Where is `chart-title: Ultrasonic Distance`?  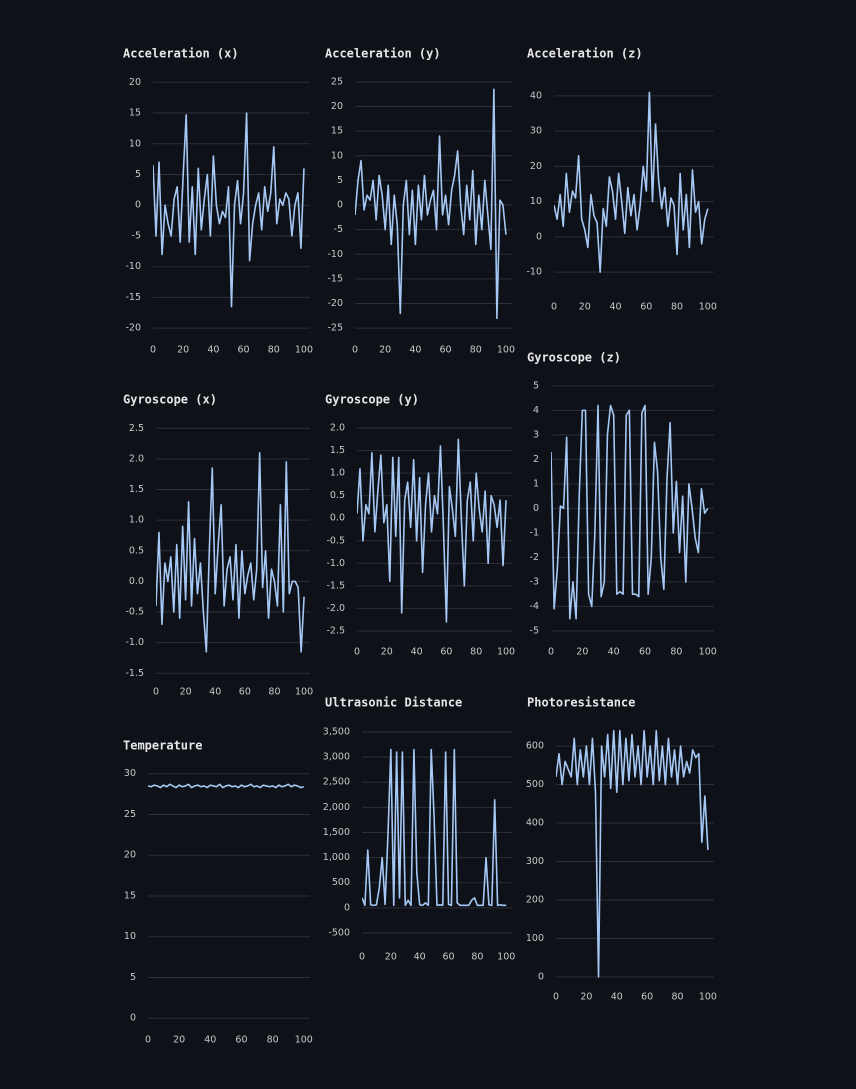 chart-title: Ultrasonic Distance is located at coordinates (393, 703).